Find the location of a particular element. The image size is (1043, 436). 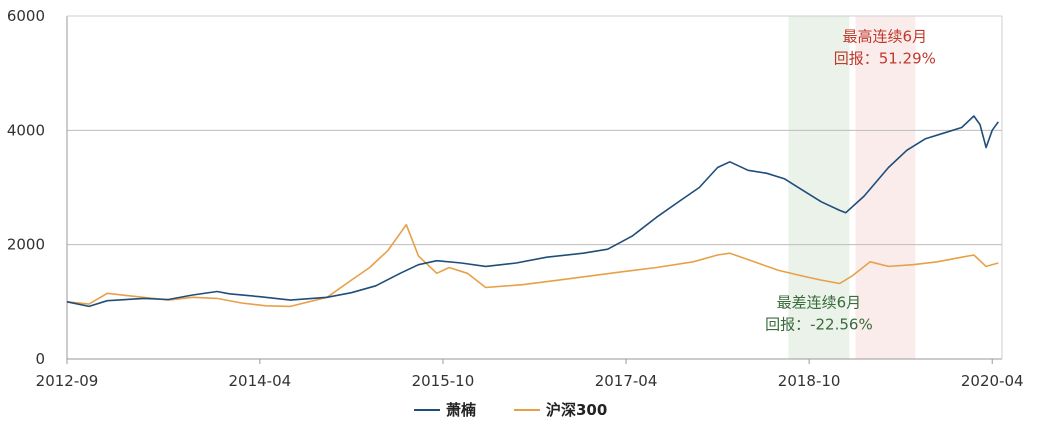

x-tick-label: 2018-10 is located at coordinates (809, 381).